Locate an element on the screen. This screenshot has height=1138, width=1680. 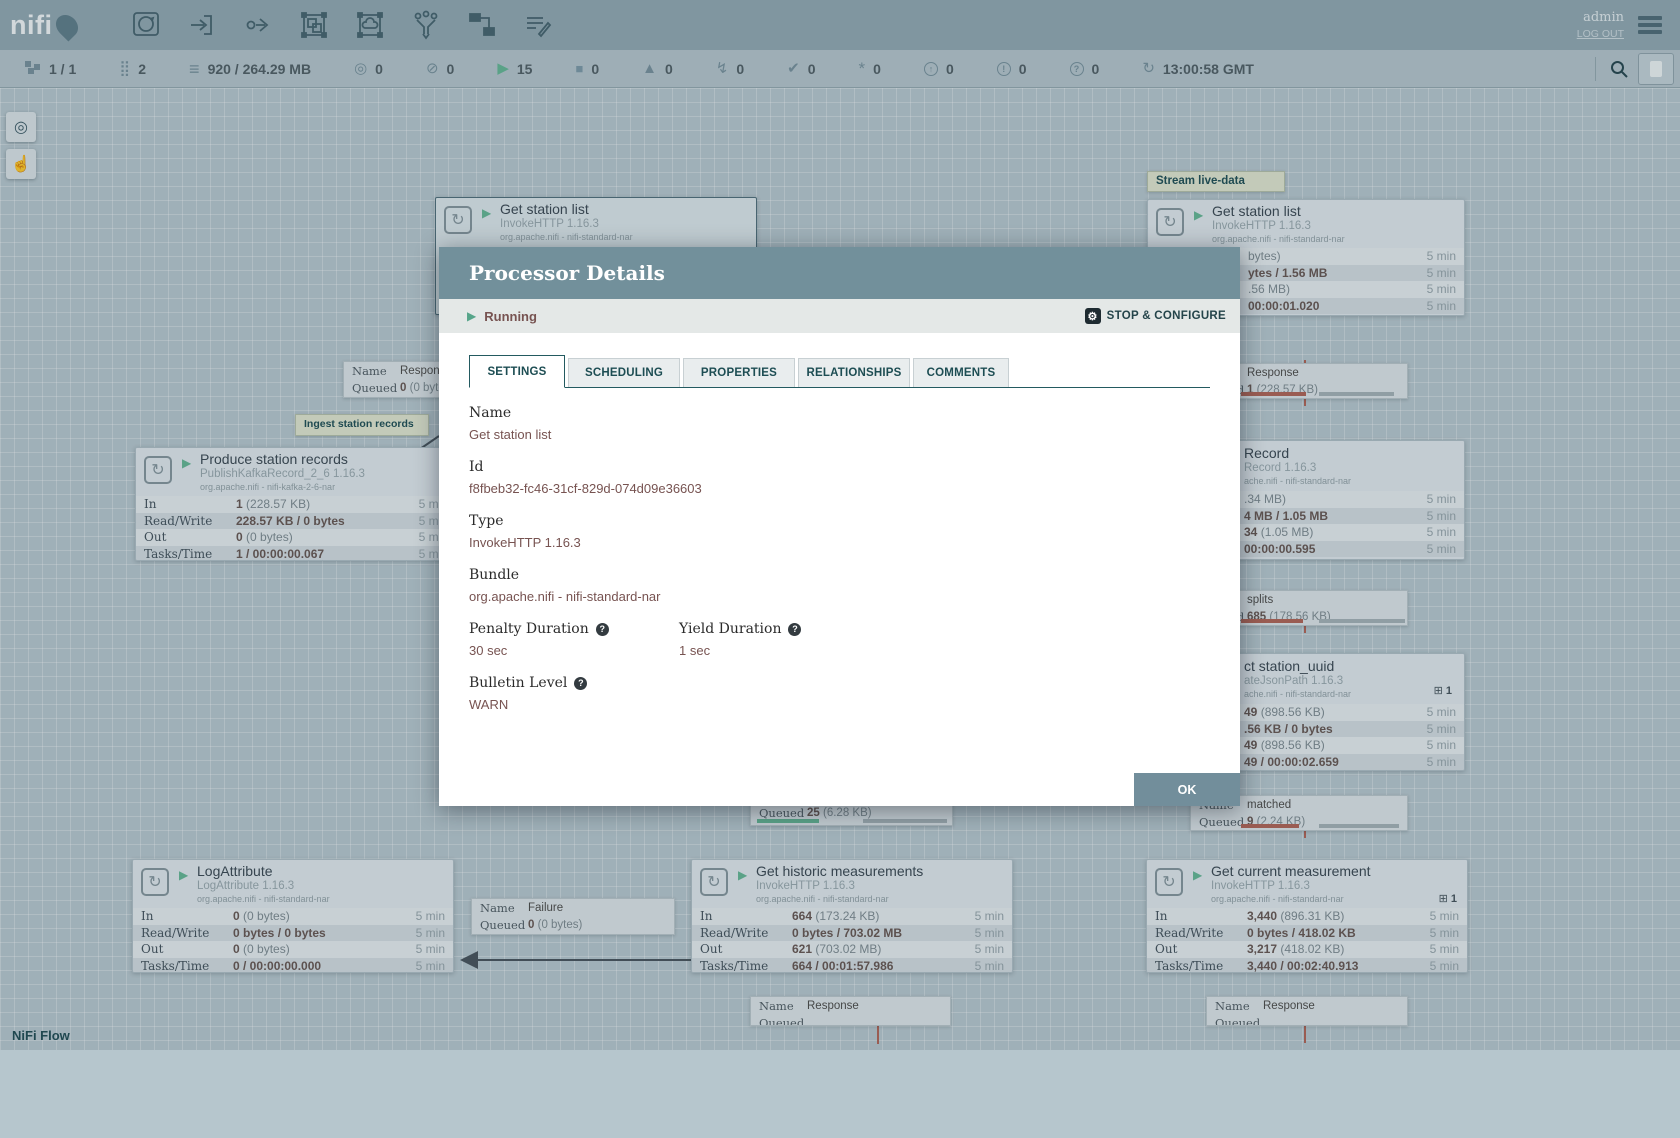
connection-label-response-bottom-right: Name Response Queued is located at coordinates (1307, 1011).